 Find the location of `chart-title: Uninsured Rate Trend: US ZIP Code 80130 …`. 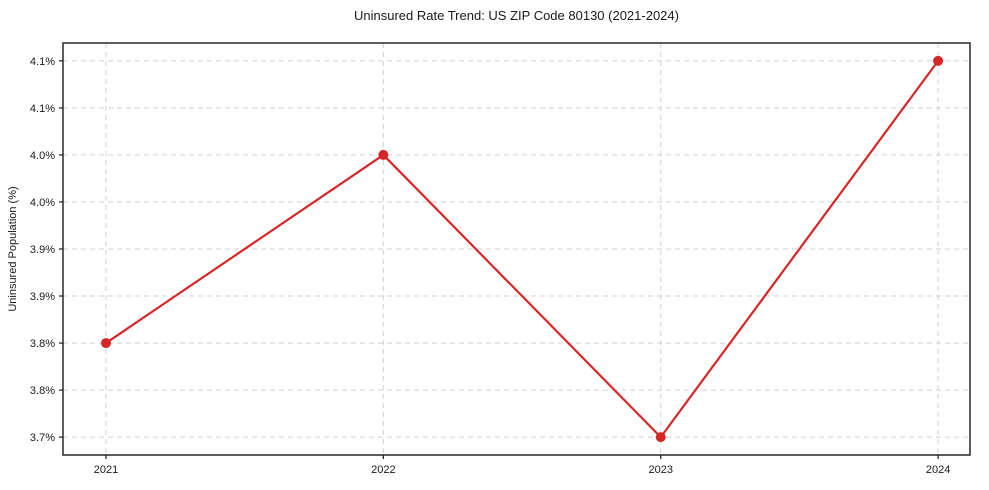

chart-title: Uninsured Rate Trend: US ZIP Code 80130 … is located at coordinates (516, 15).